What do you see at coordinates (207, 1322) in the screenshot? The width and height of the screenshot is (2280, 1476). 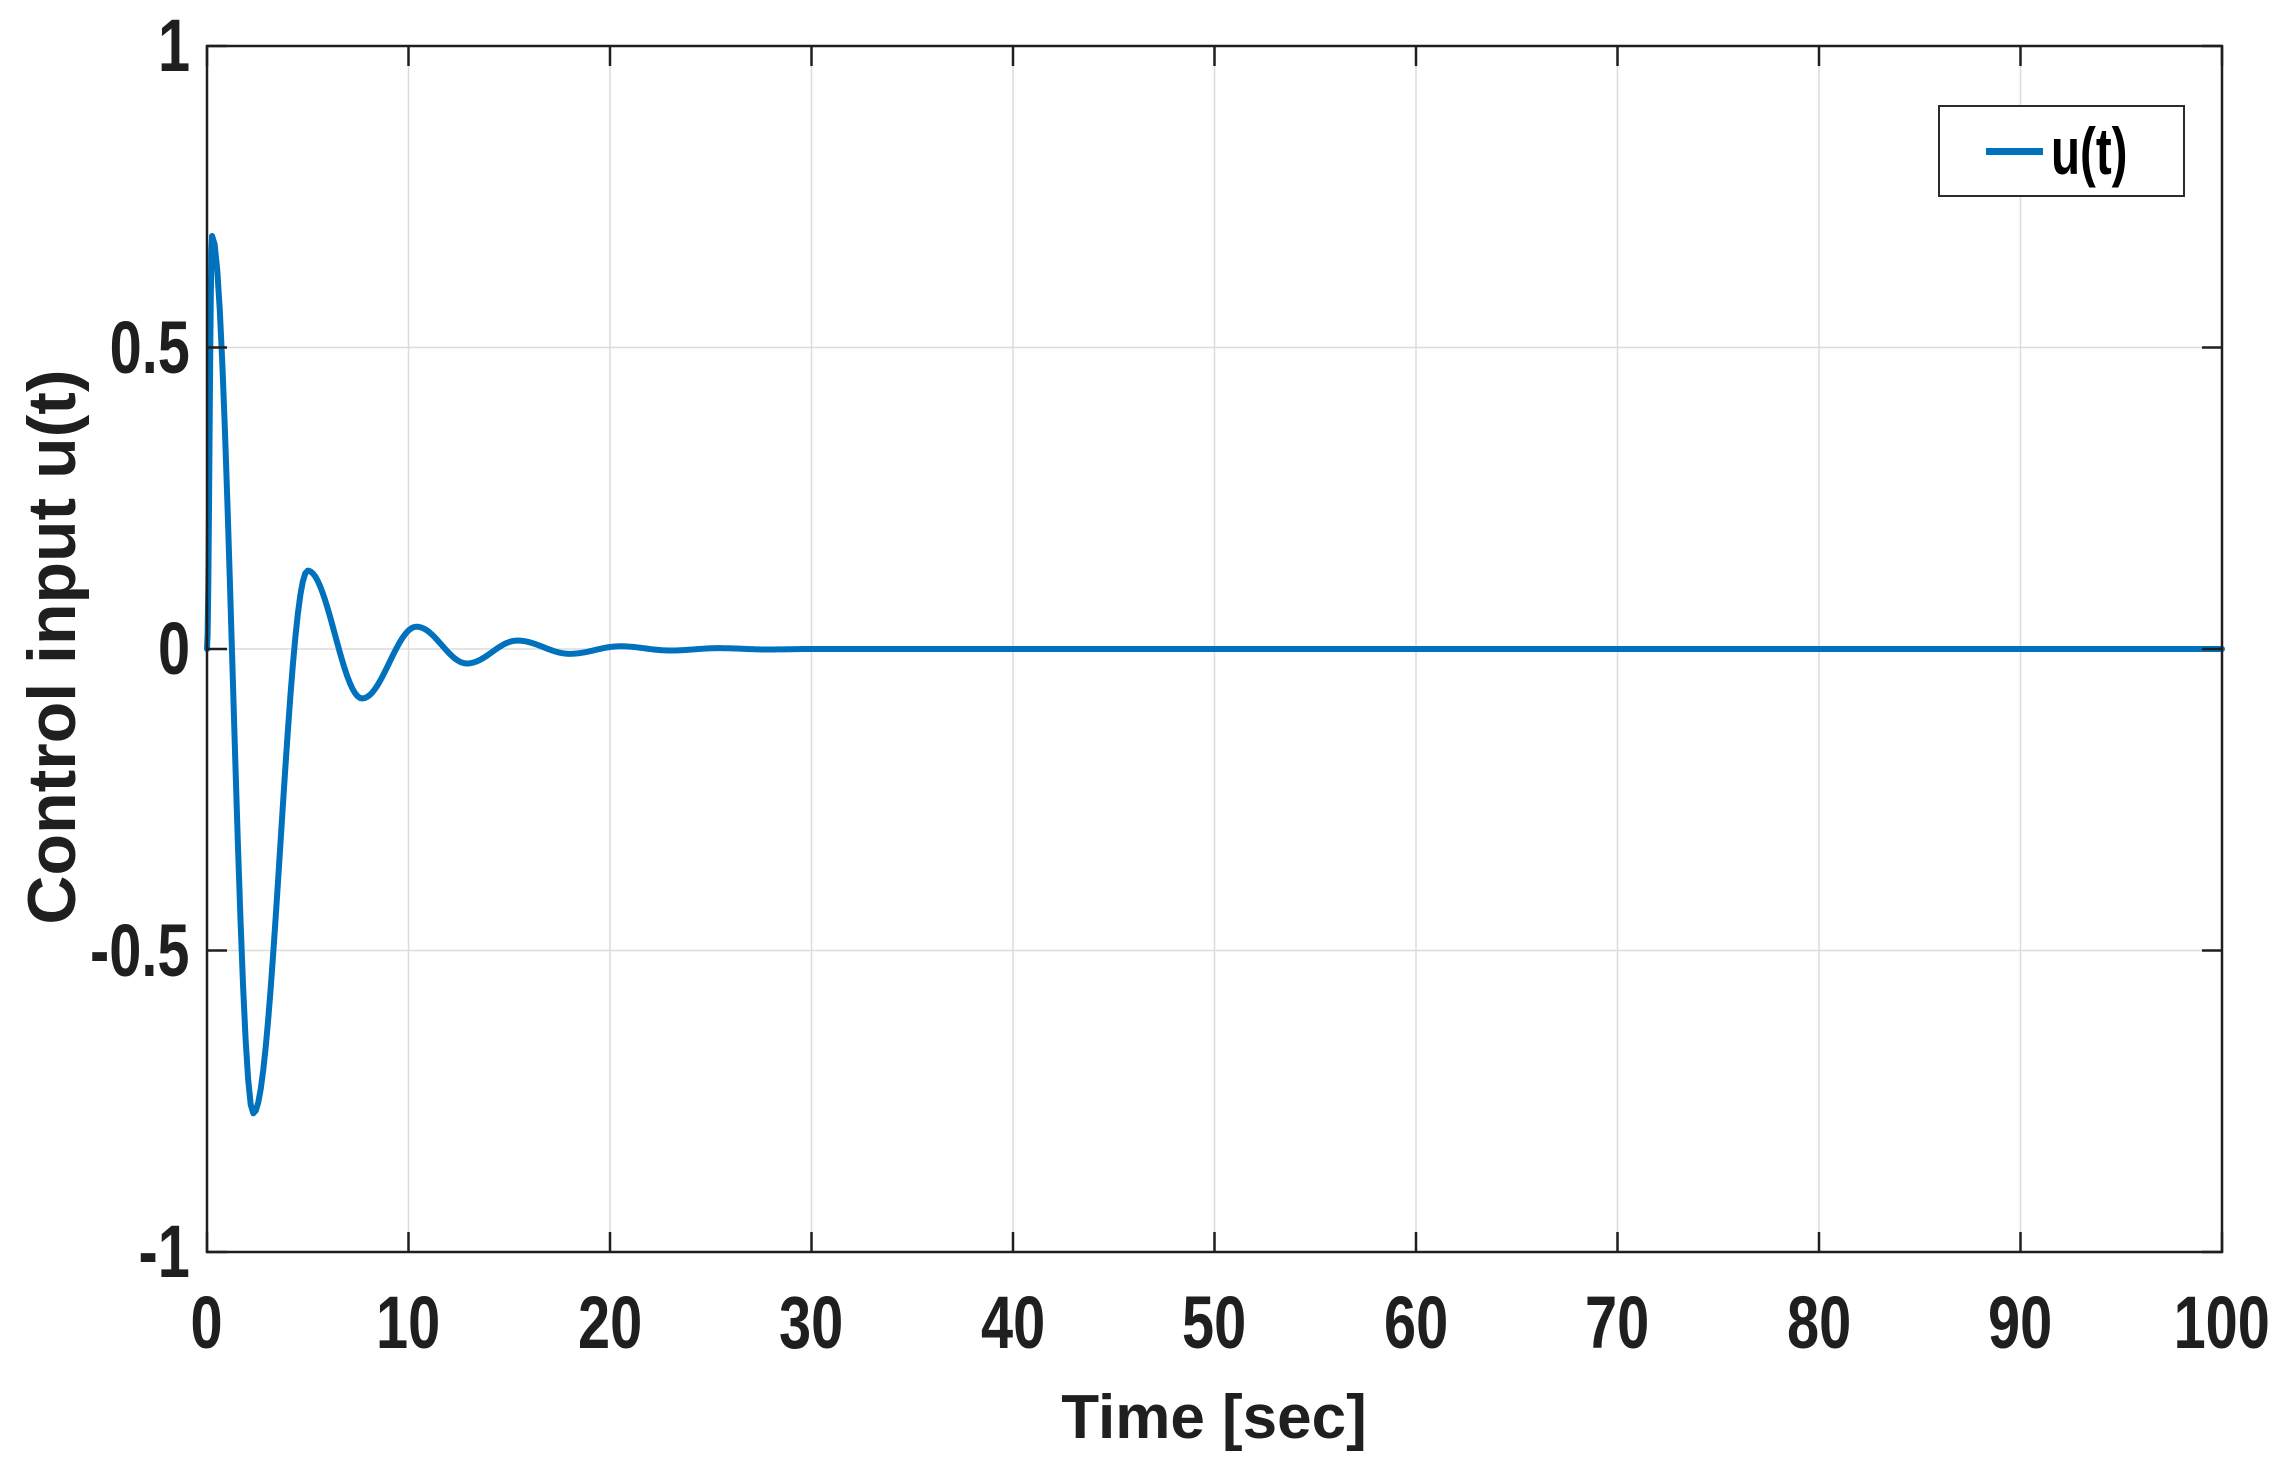 I see `x-tick-label: 0` at bounding box center [207, 1322].